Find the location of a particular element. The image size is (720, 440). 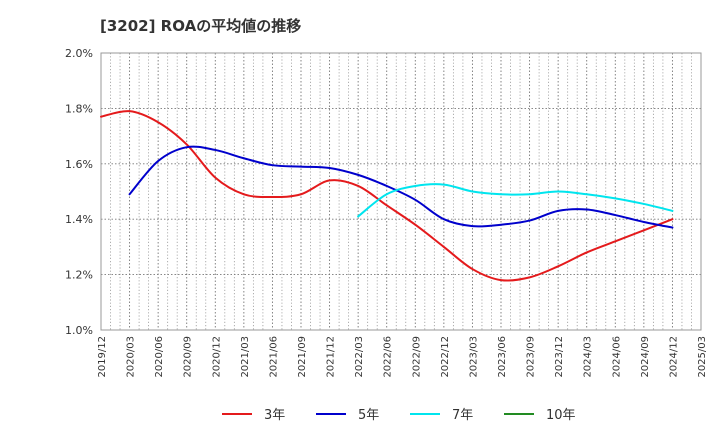

chart-title: [3202] ROAの平均値の推移 is located at coordinates (200, 26).